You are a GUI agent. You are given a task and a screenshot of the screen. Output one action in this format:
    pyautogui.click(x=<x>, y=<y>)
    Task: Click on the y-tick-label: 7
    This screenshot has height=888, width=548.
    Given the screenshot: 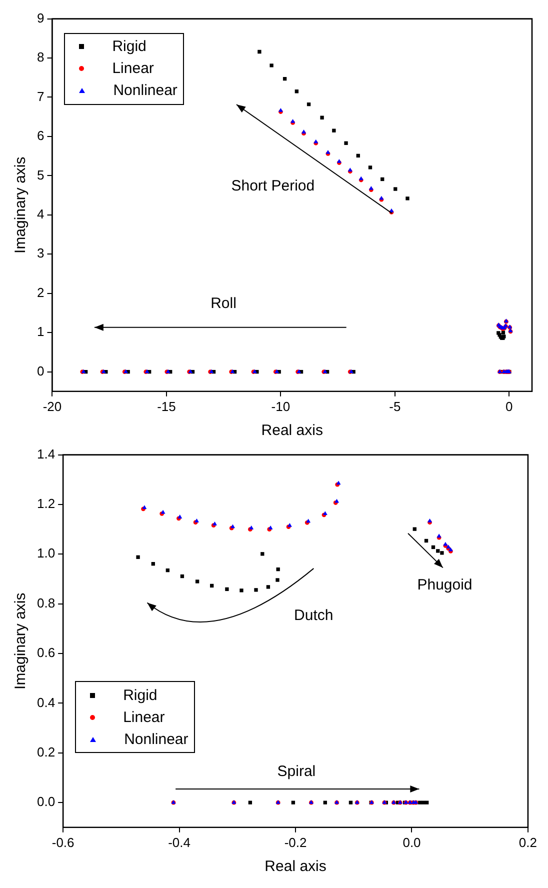 What is the action you would take?
    pyautogui.click(x=40, y=96)
    